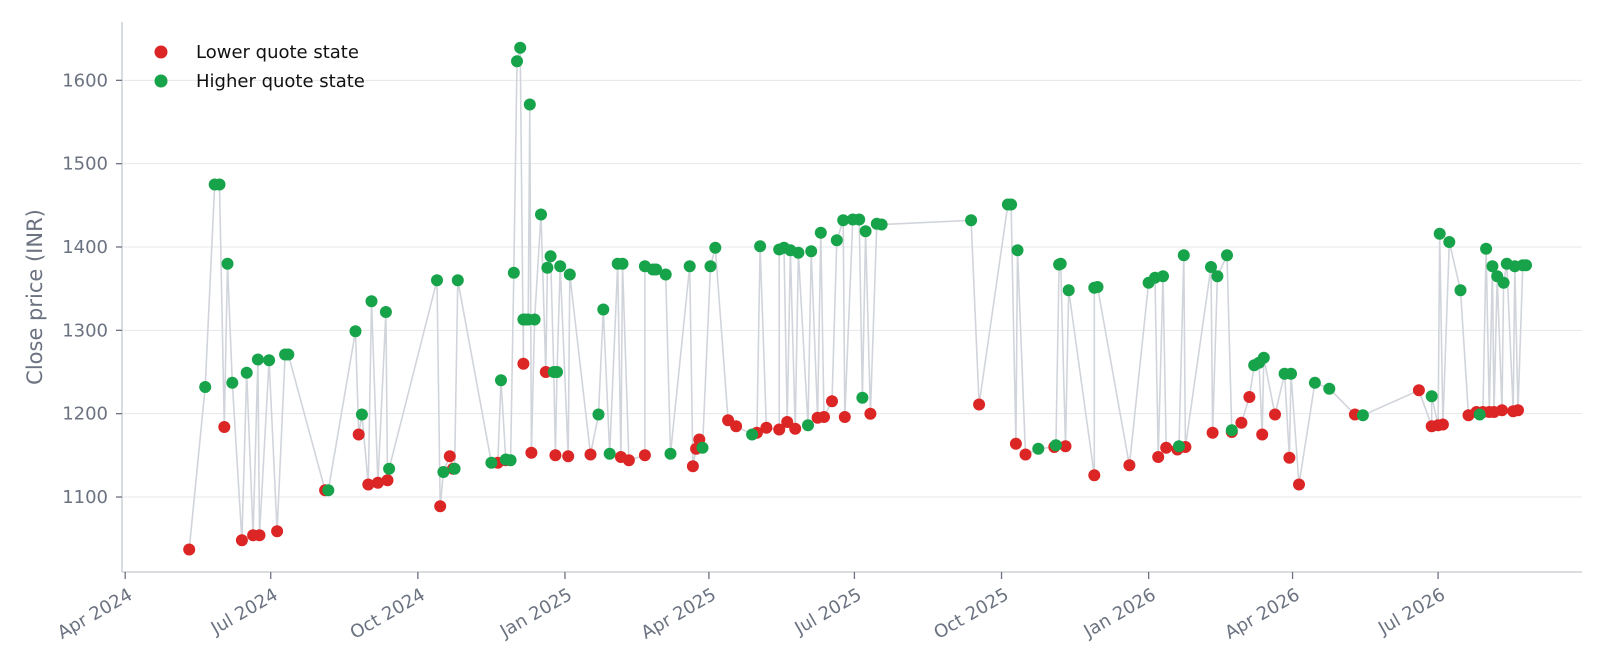 This screenshot has height=672, width=1600. Describe the element at coordinates (679, 614) in the screenshot. I see `x-tick-label: Apr 2025` at that location.